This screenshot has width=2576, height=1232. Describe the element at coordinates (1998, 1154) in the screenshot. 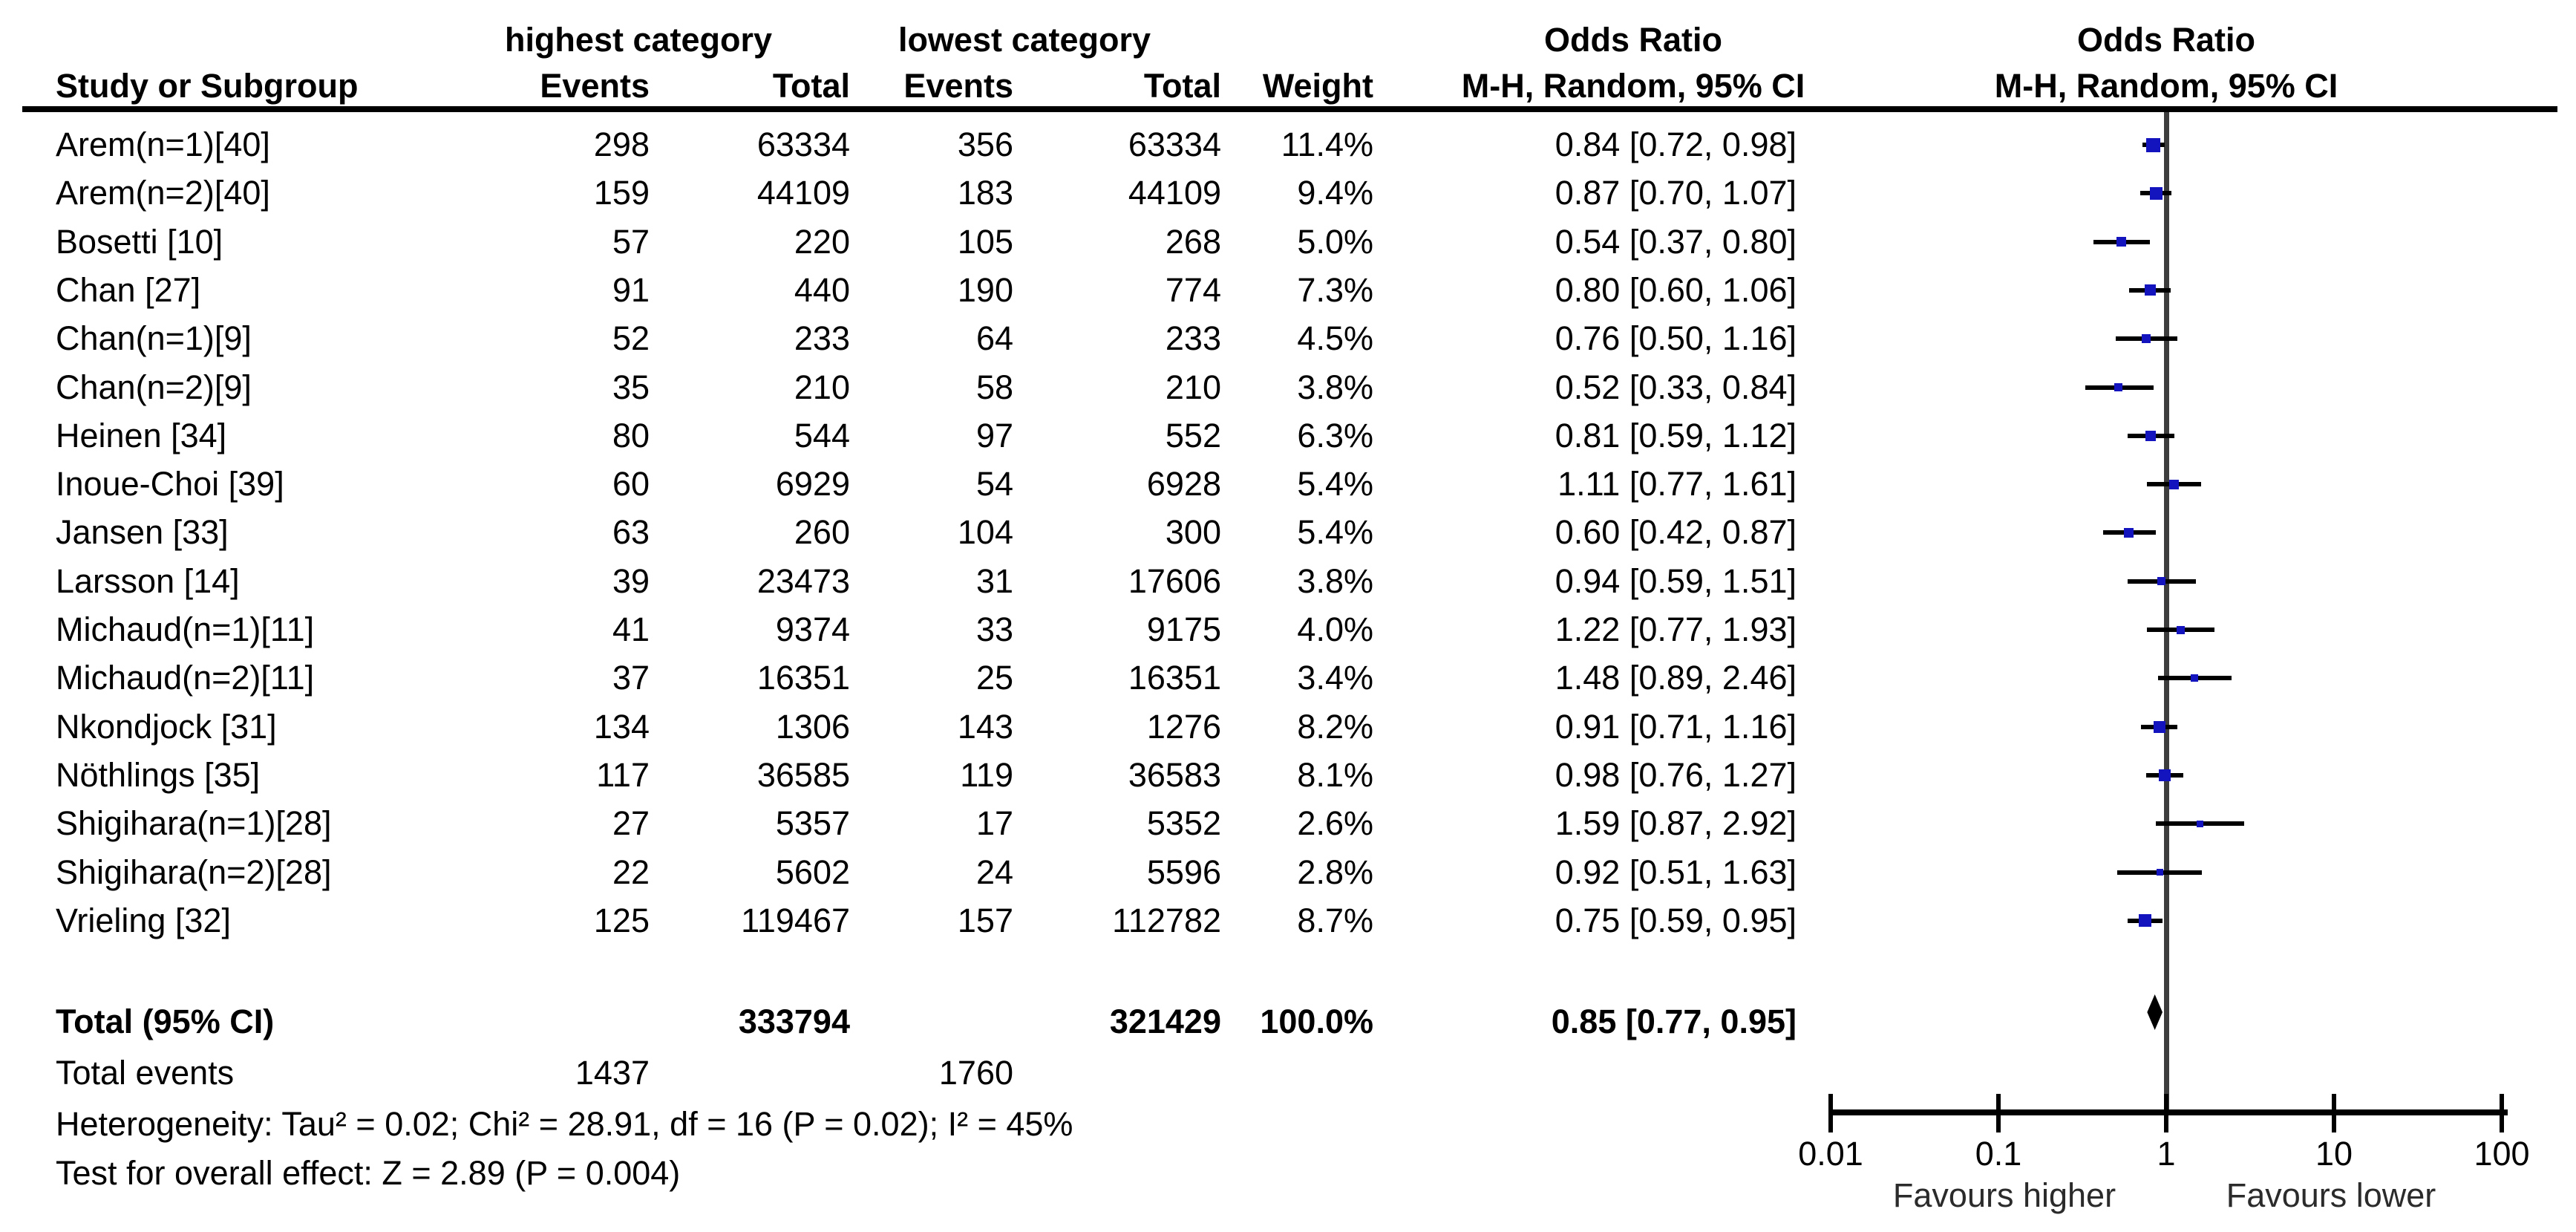

I see `axis-tick-label: 0.1` at that location.